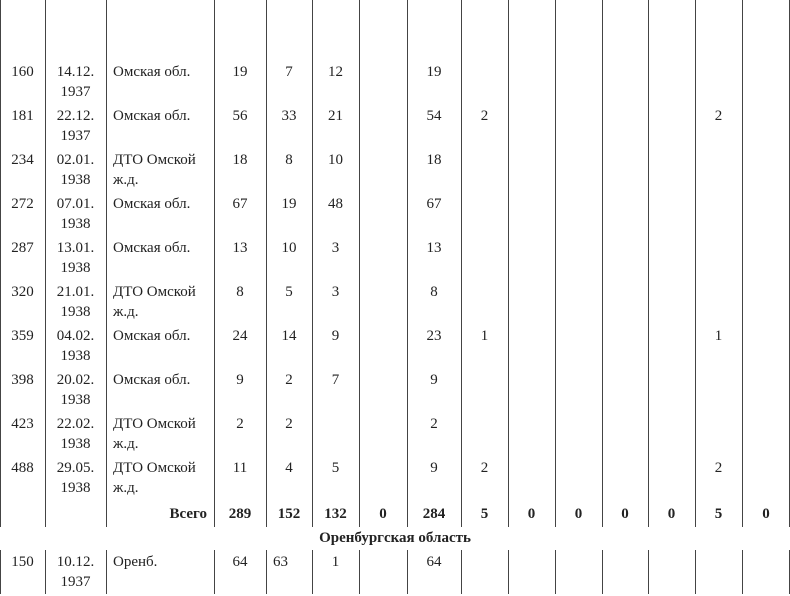 This screenshot has height=596, width=790. I want to click on table-row: 398 20.02. 1938 Омская обл. 9 2 7 9, so click(395, 392).